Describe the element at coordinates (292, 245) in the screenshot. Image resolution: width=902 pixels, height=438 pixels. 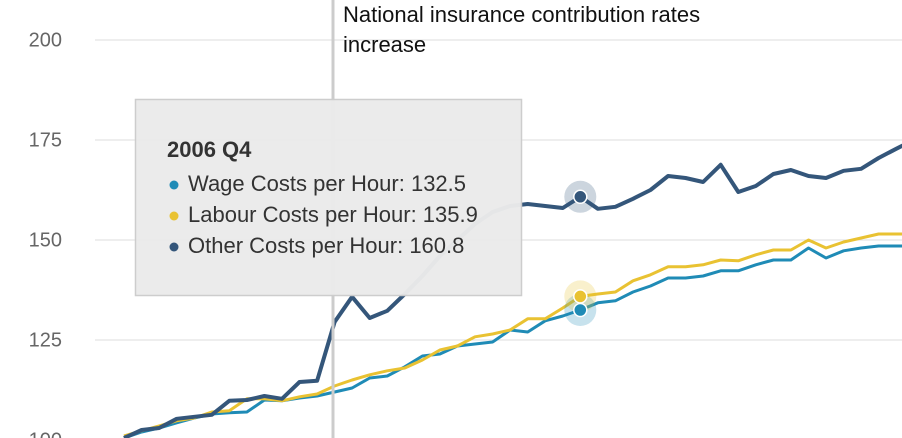
I see `tooltip-series-name: Other Costs per Hour` at that location.